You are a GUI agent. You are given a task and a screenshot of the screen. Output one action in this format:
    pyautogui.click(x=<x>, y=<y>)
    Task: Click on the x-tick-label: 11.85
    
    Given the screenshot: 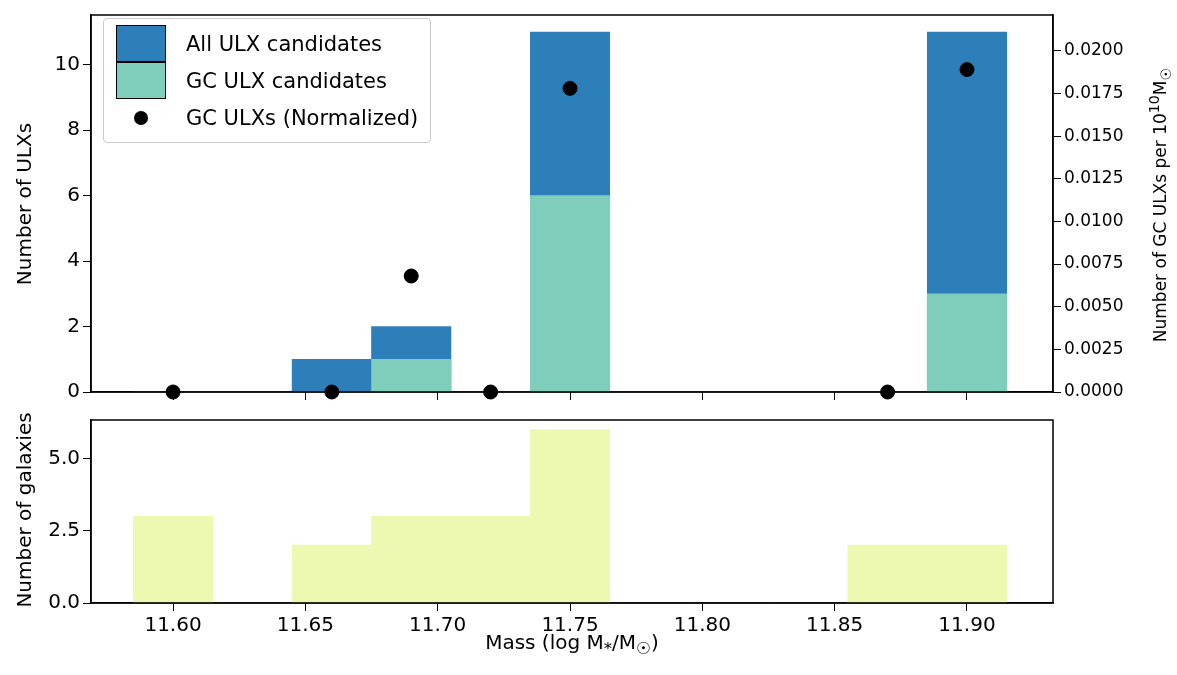 What is the action you would take?
    pyautogui.click(x=835, y=624)
    